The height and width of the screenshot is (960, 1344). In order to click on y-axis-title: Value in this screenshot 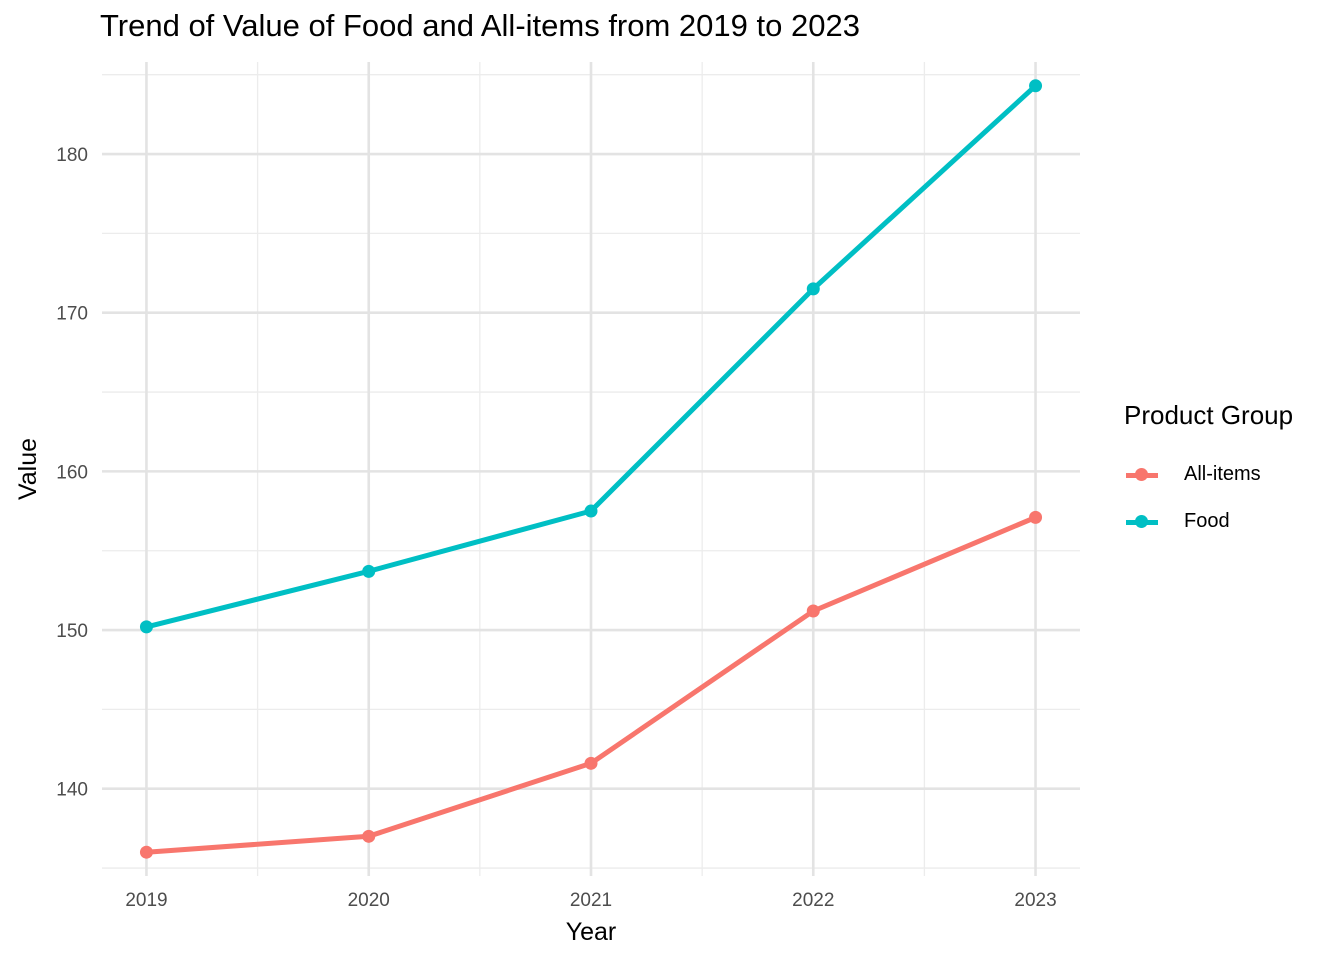, I will do `click(28, 469)`.